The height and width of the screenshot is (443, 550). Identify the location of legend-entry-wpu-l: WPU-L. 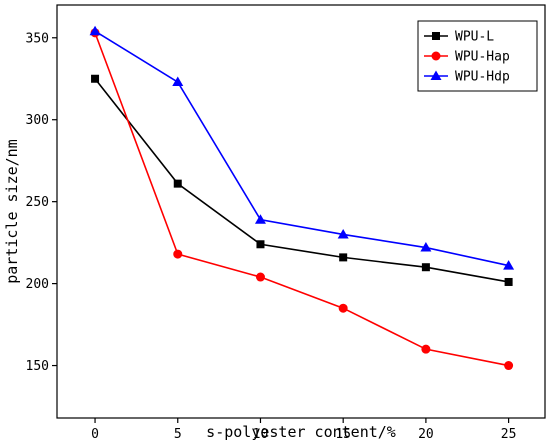
(459, 37).